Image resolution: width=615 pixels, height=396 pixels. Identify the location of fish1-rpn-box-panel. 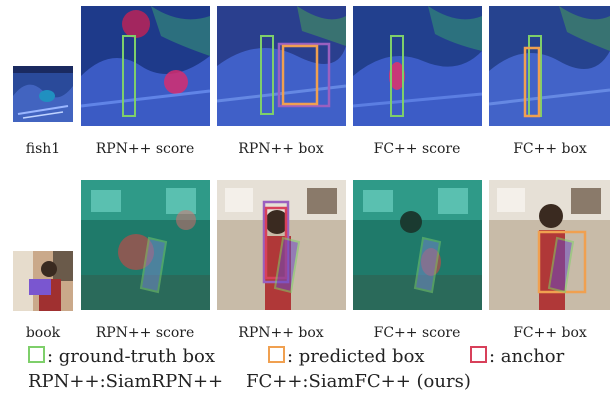
(281, 66).